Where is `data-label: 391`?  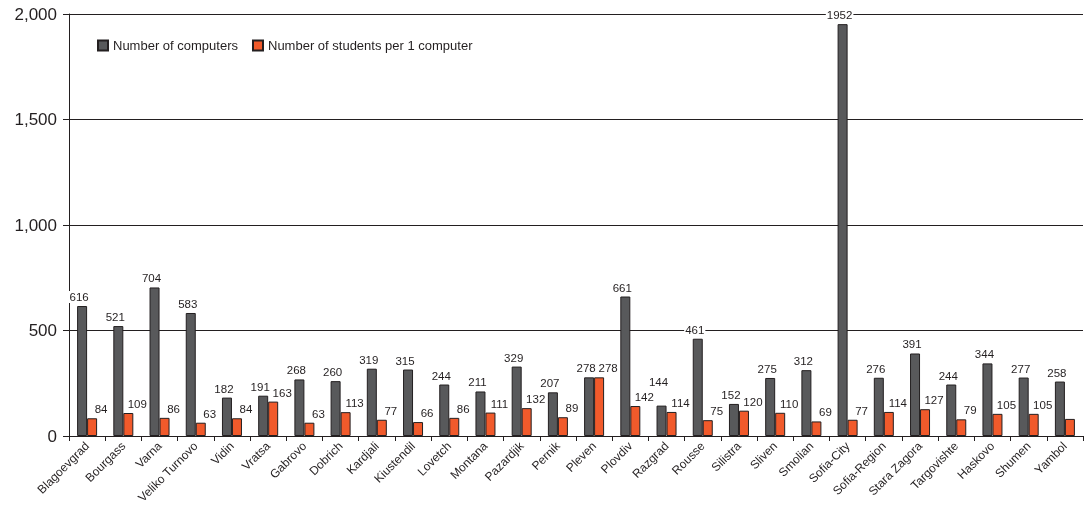
data-label: 391 is located at coordinates (912, 344).